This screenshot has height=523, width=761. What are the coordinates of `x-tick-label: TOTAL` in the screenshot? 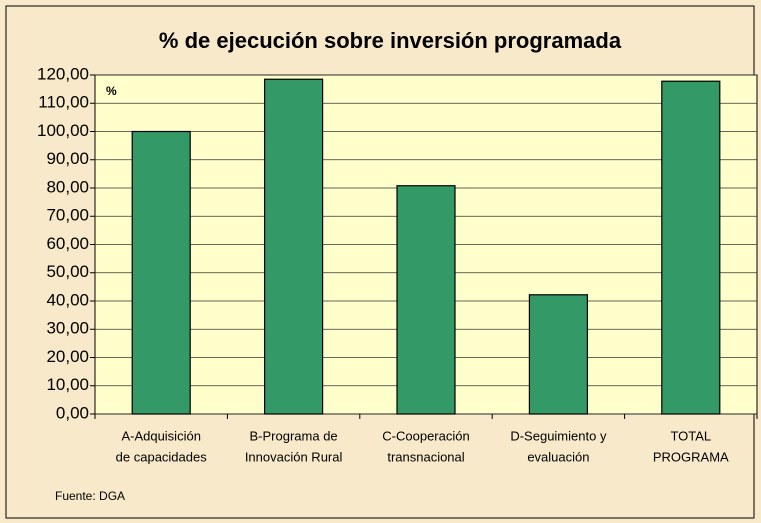 It's located at (690, 435).